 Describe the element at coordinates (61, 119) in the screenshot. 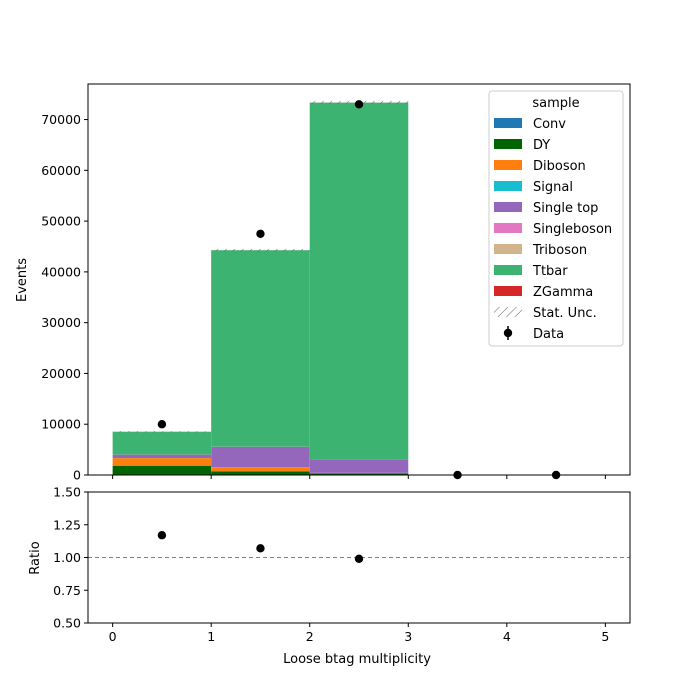

I see `main-y-tick-label: 70000` at that location.